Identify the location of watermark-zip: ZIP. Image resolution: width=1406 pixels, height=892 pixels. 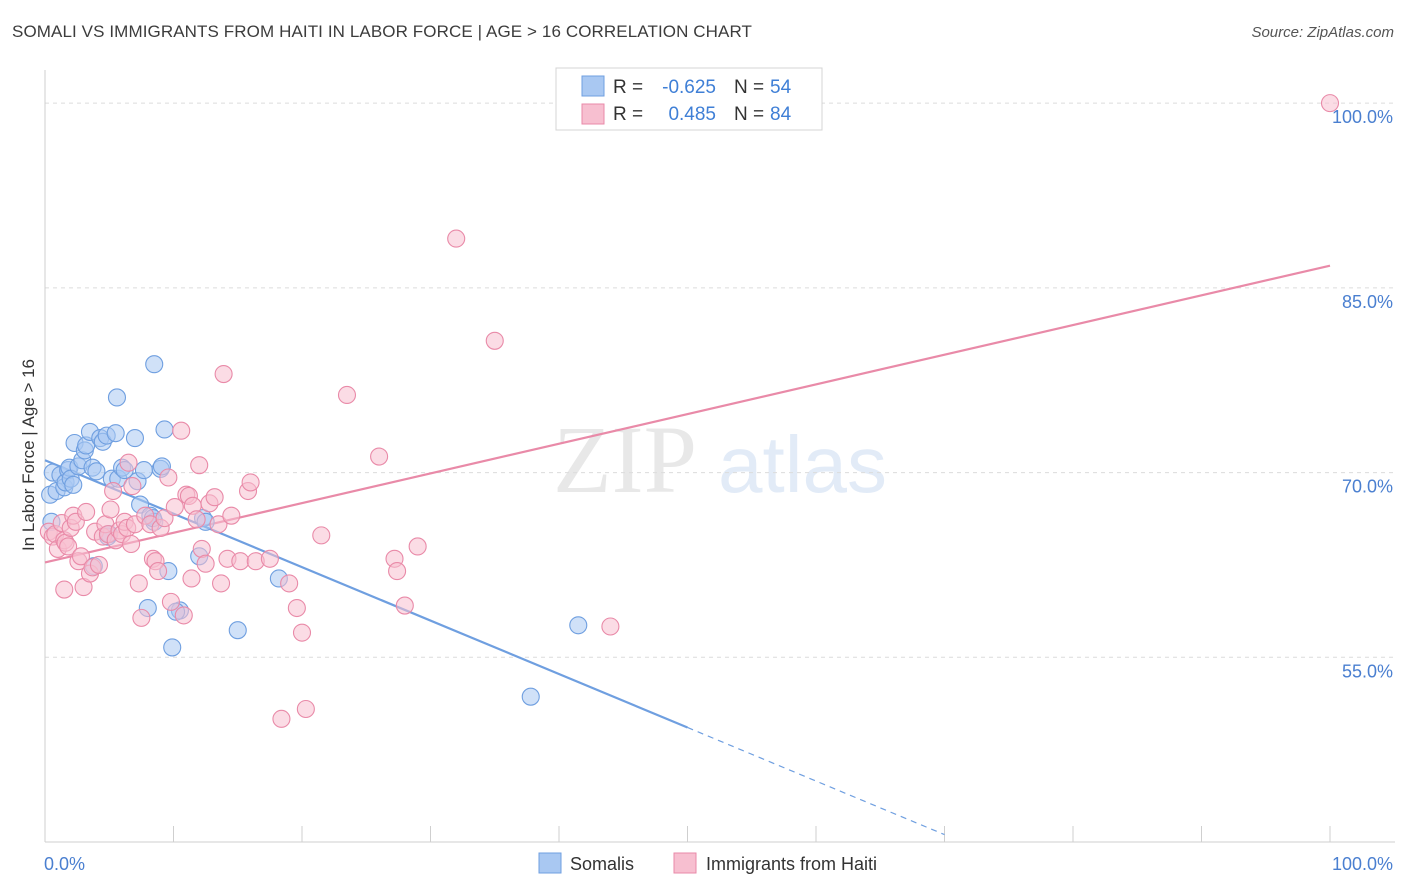
(625, 459).